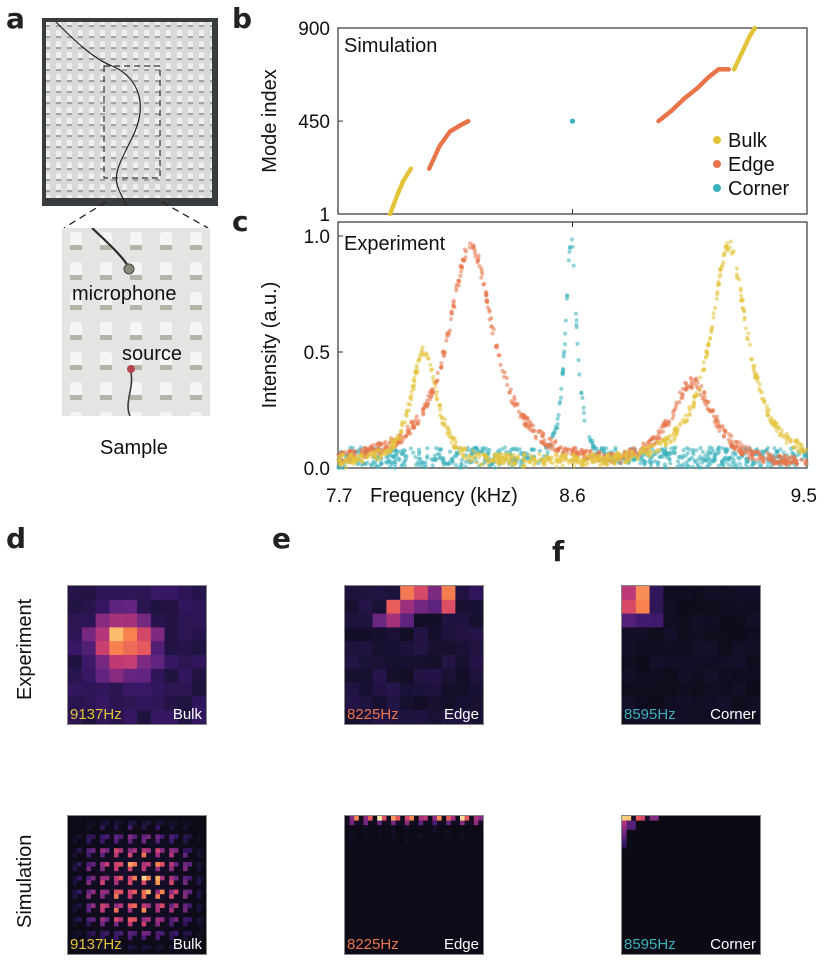  Describe the element at coordinates (137, 885) in the screenshot. I see `simulation-map-bulk: 9137Hz Bulk` at that location.